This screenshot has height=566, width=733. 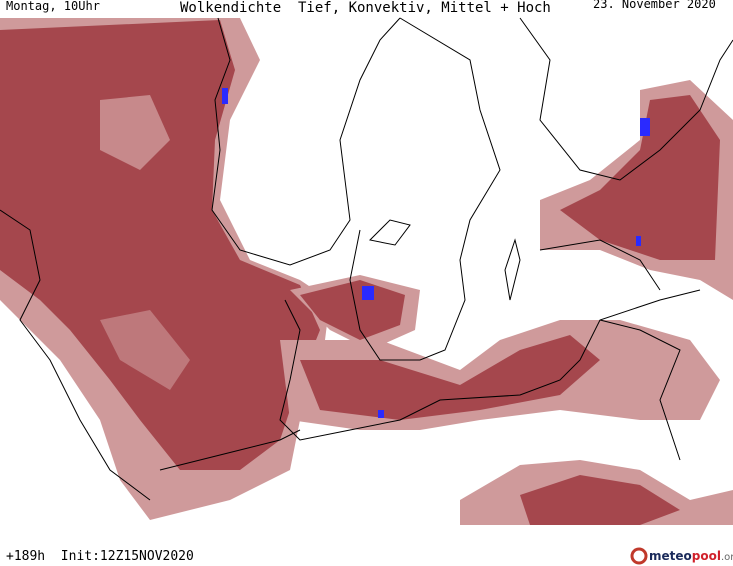 I want to click on footer-bar, so click(x=366, y=545).